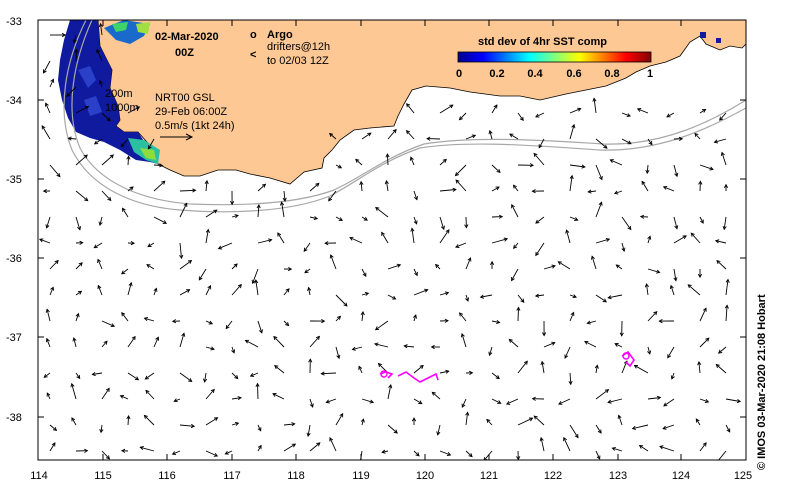 The width and height of the screenshot is (790, 492). Describe the element at coordinates (386, 375) in the screenshot. I see `drifter-track` at that location.